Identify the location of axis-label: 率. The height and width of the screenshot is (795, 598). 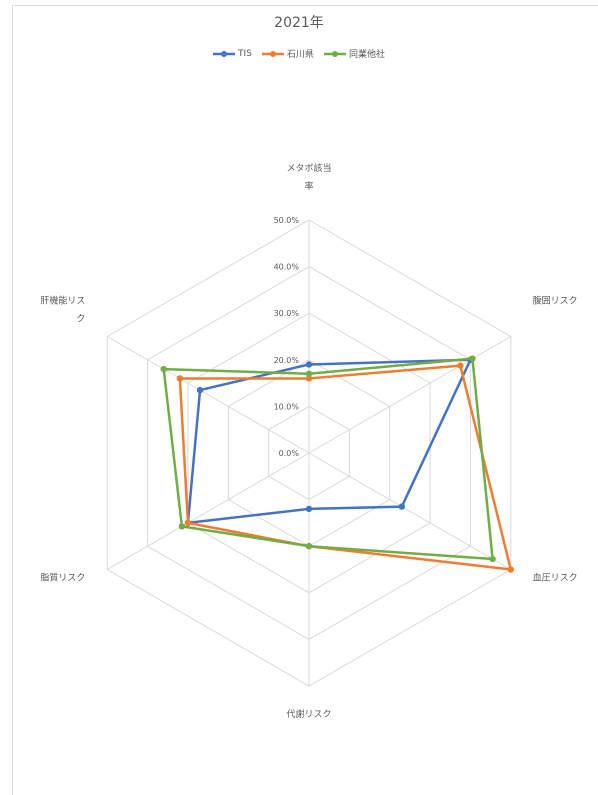
(308, 186).